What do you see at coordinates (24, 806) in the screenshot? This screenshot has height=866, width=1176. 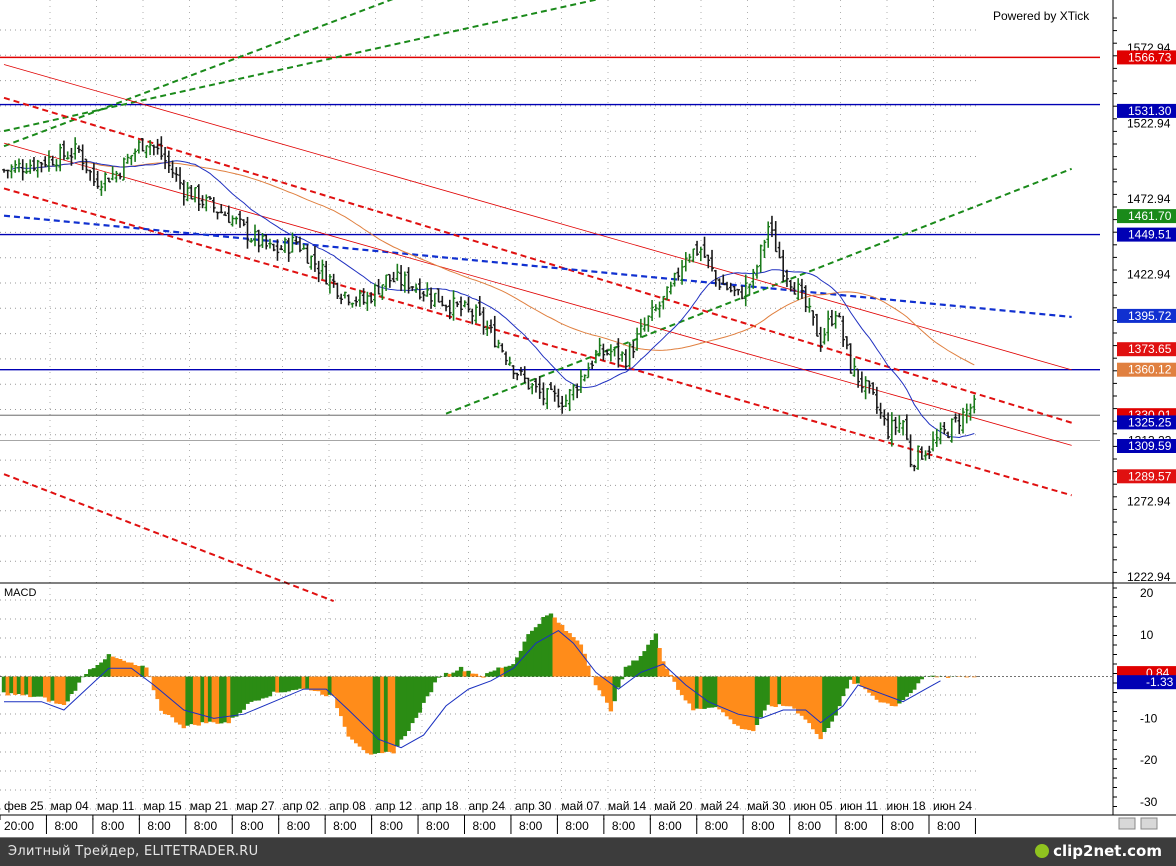 I see `x-tick-label: фев 25` at bounding box center [24, 806].